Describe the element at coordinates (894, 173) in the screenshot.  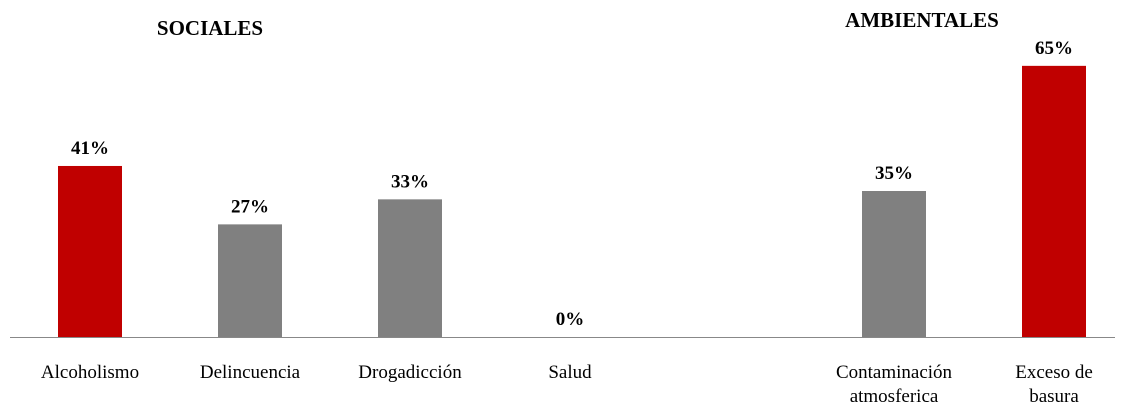
I see `value-label: 35%` at that location.